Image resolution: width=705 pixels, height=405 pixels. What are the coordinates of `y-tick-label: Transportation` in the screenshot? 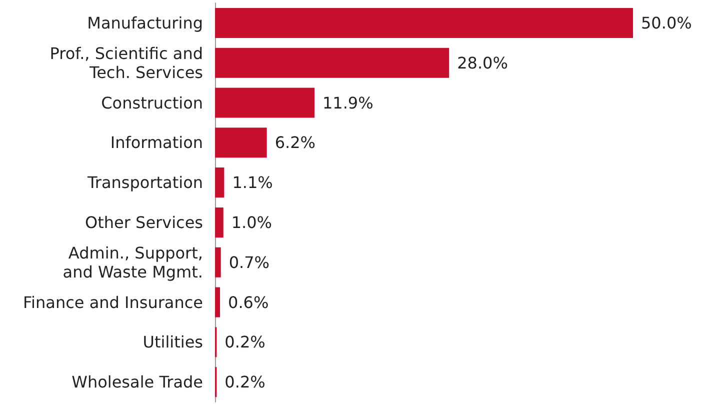 It's located at (144, 182).